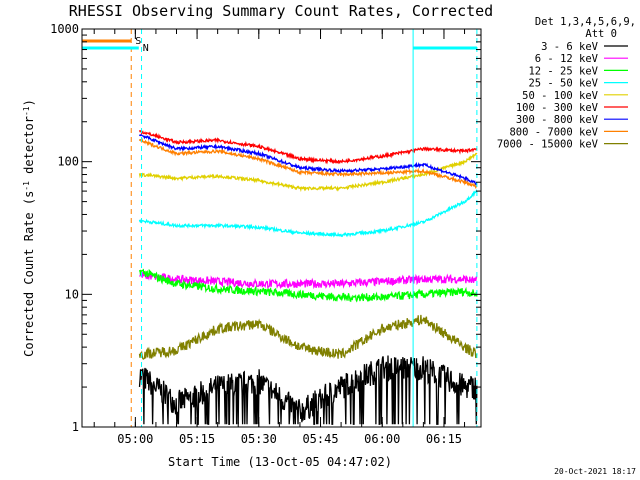 This screenshot has width=640, height=480. I want to click on marker-label-n: N, so click(146, 48).